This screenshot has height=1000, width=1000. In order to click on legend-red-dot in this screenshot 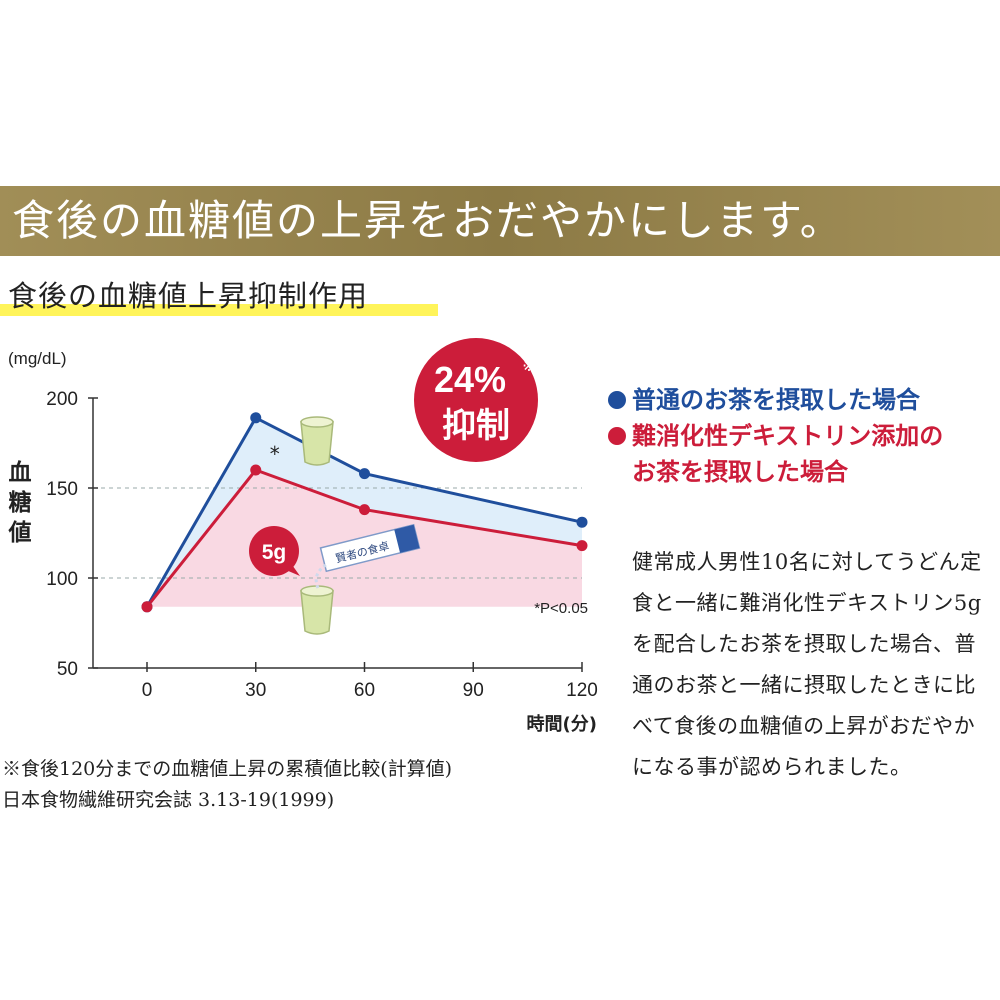, I will do `click(617, 436)`.